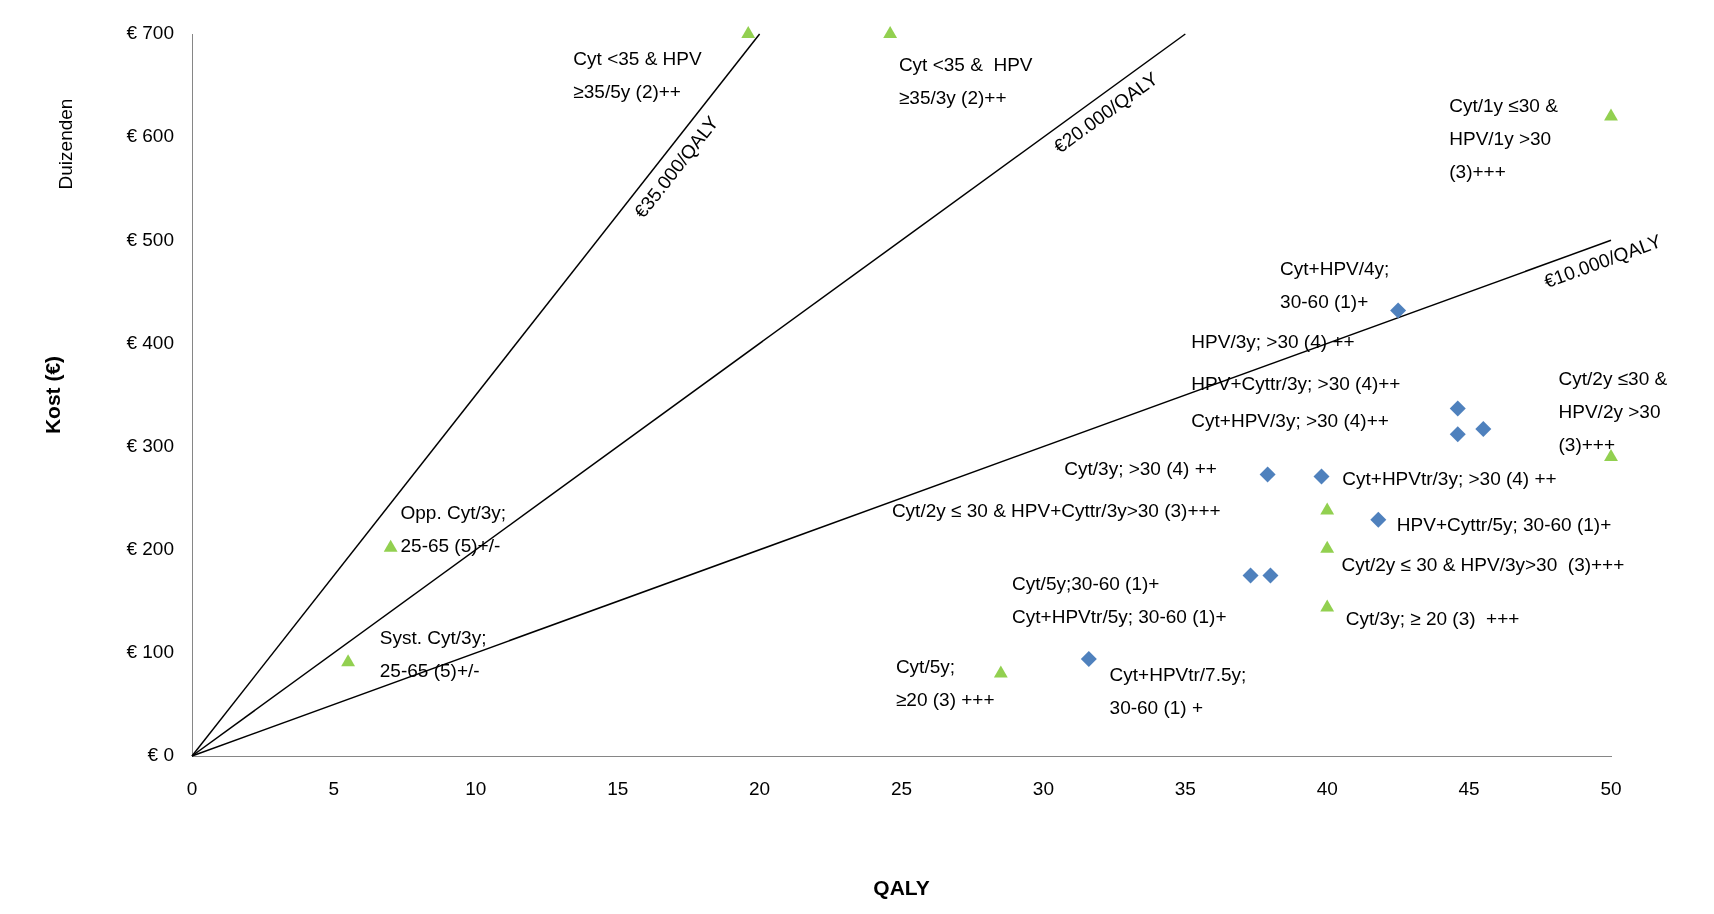 This screenshot has width=1714, height=914. I want to click on x-tick-label: 5, so click(334, 788).